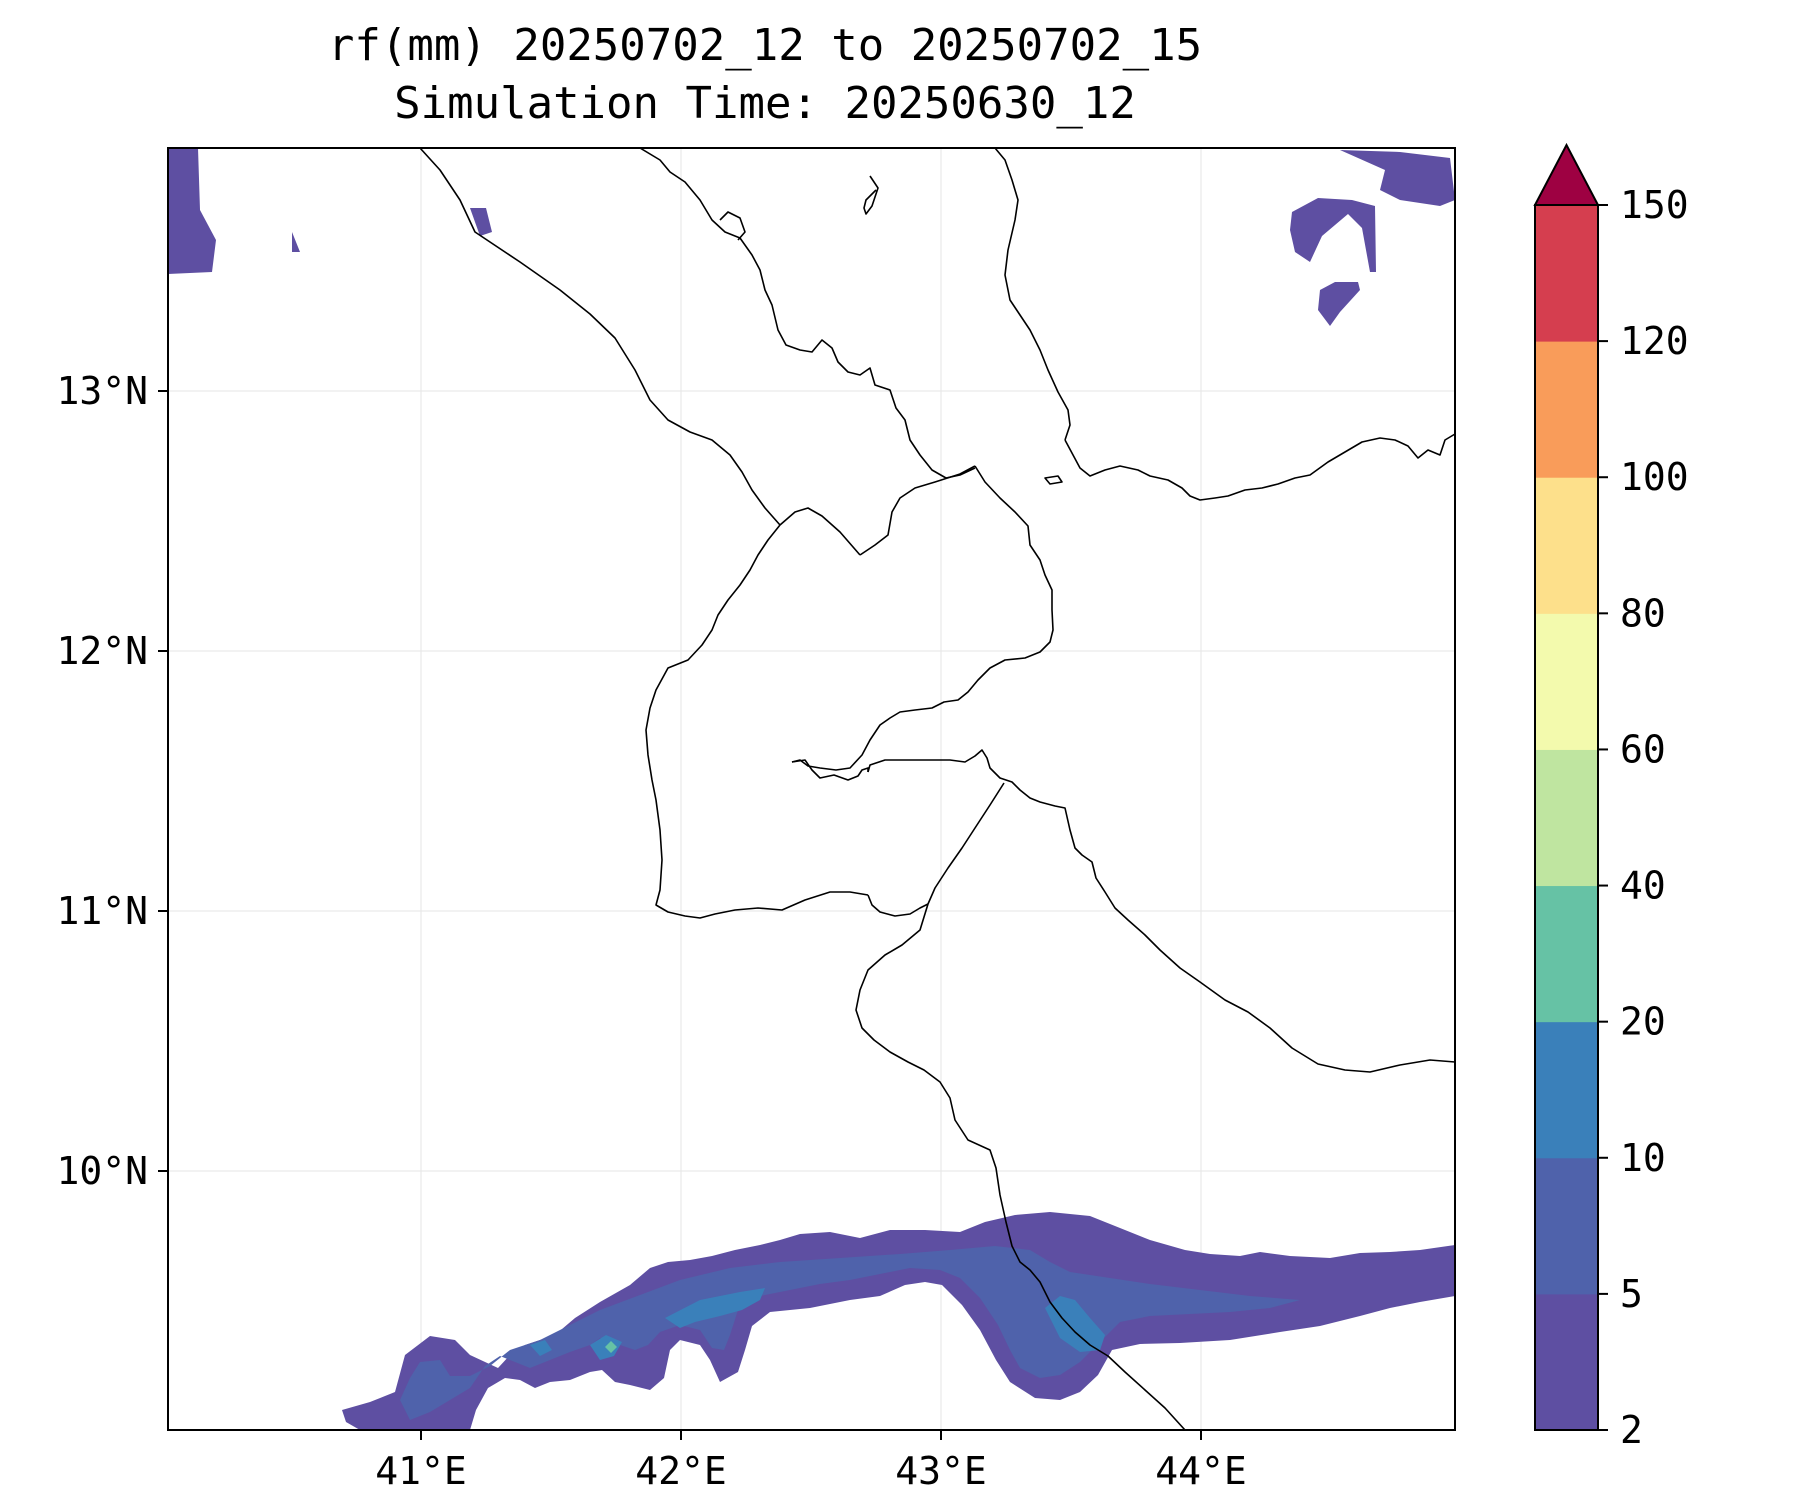  What do you see at coordinates (757, 721) in the screenshot?
I see `border-djibouti-ethiopia-west` at bounding box center [757, 721].